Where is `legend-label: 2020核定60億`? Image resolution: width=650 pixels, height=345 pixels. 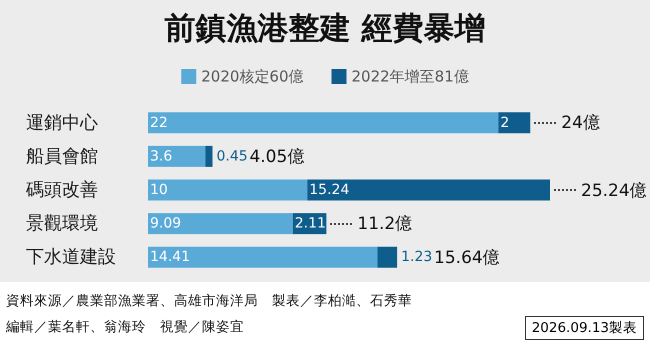
legend-label: 2020核定60億 is located at coordinates (252, 77).